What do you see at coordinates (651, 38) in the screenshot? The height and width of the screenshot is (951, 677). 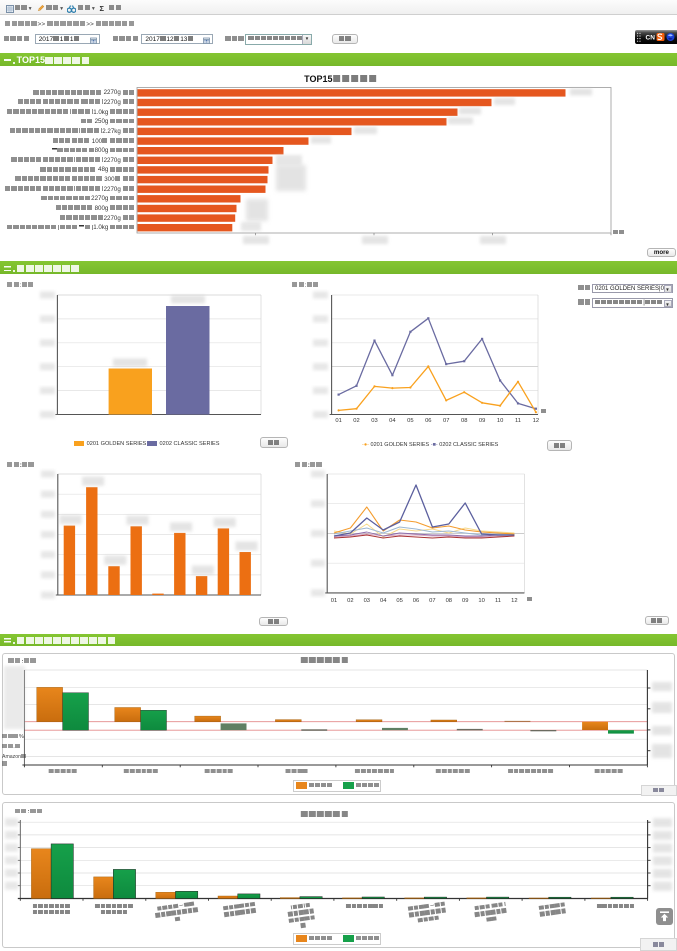 I see `svg-text: CN` at bounding box center [651, 38].